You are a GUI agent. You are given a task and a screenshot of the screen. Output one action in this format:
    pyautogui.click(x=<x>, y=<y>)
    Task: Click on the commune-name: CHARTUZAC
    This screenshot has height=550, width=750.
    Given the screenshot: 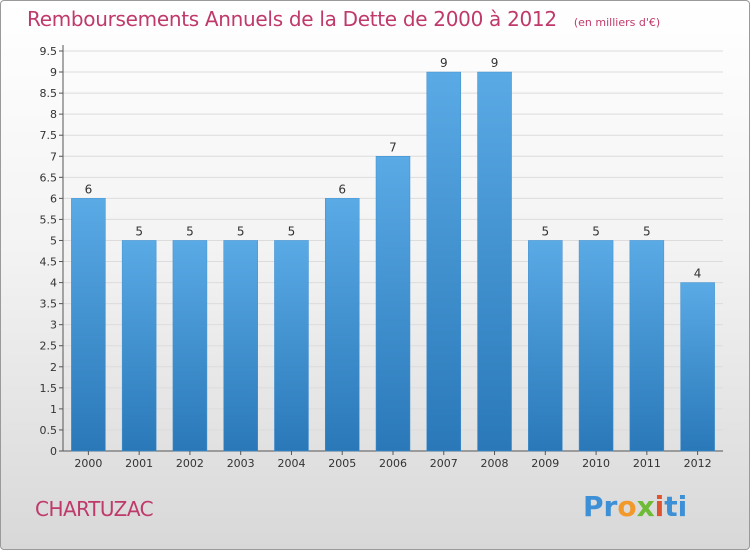 What is the action you would take?
    pyautogui.click(x=94, y=509)
    